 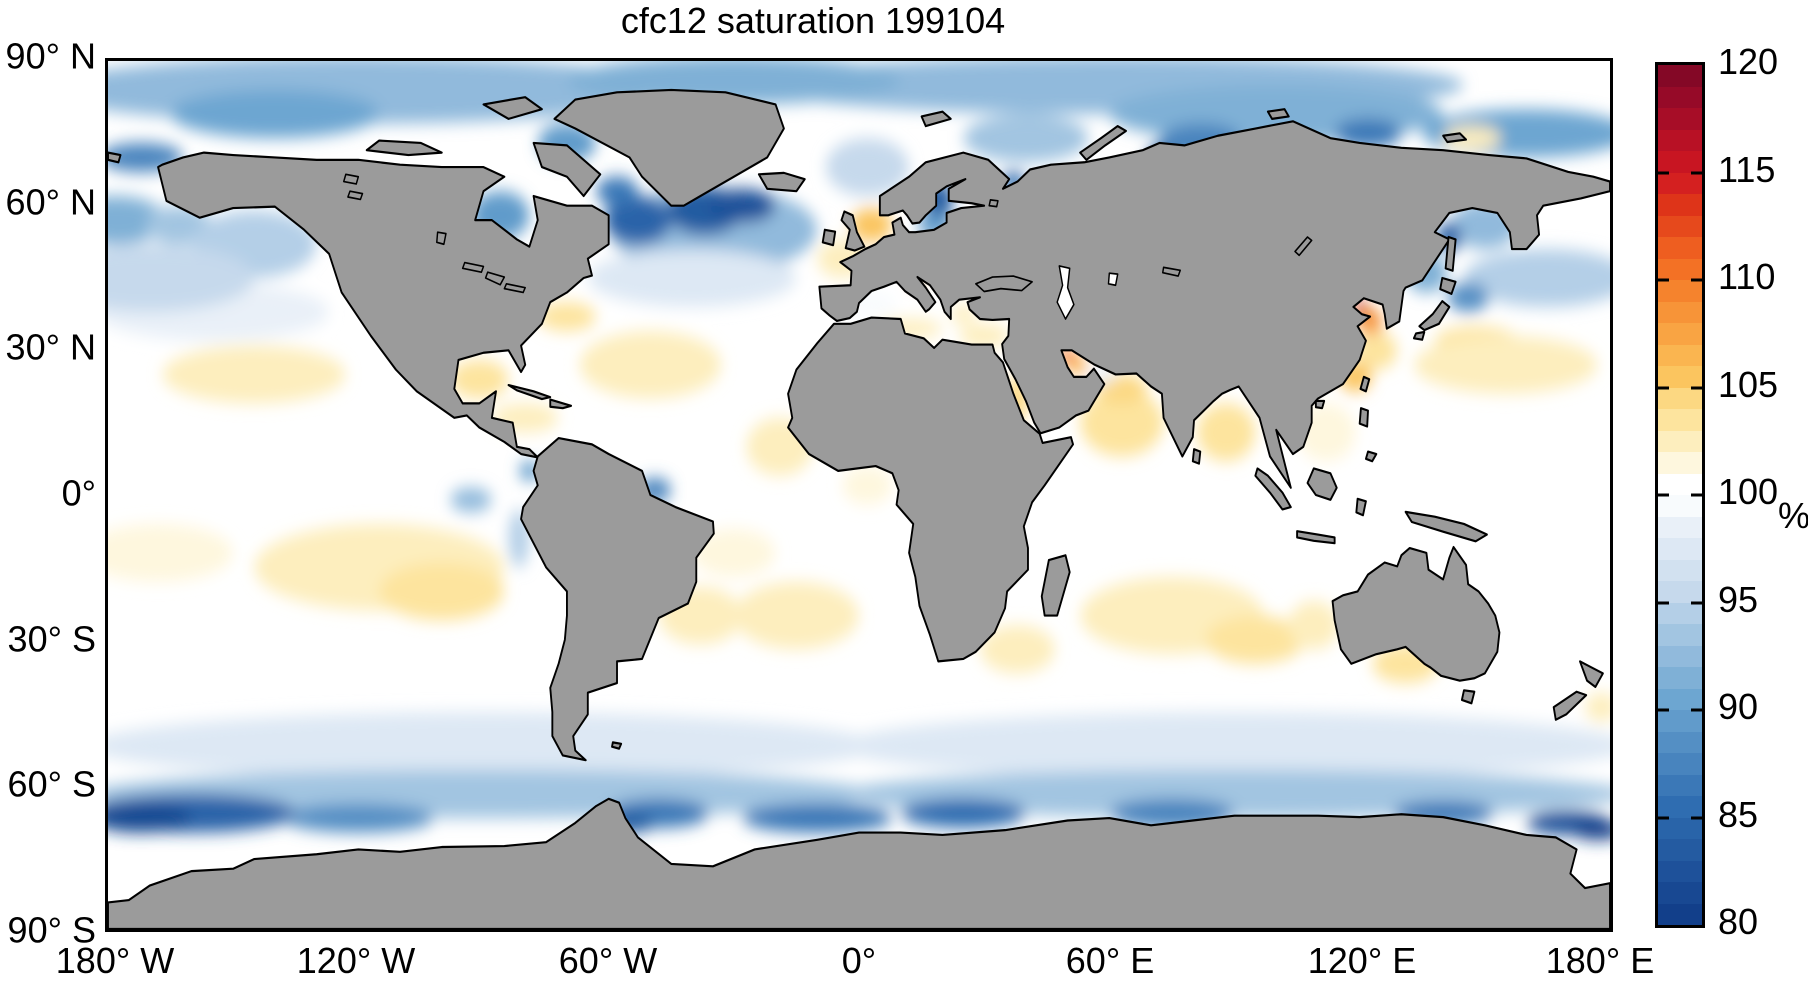 What do you see at coordinates (867, 485) in the screenshot?
I see `field-gulf-of-guinea-pale` at bounding box center [867, 485].